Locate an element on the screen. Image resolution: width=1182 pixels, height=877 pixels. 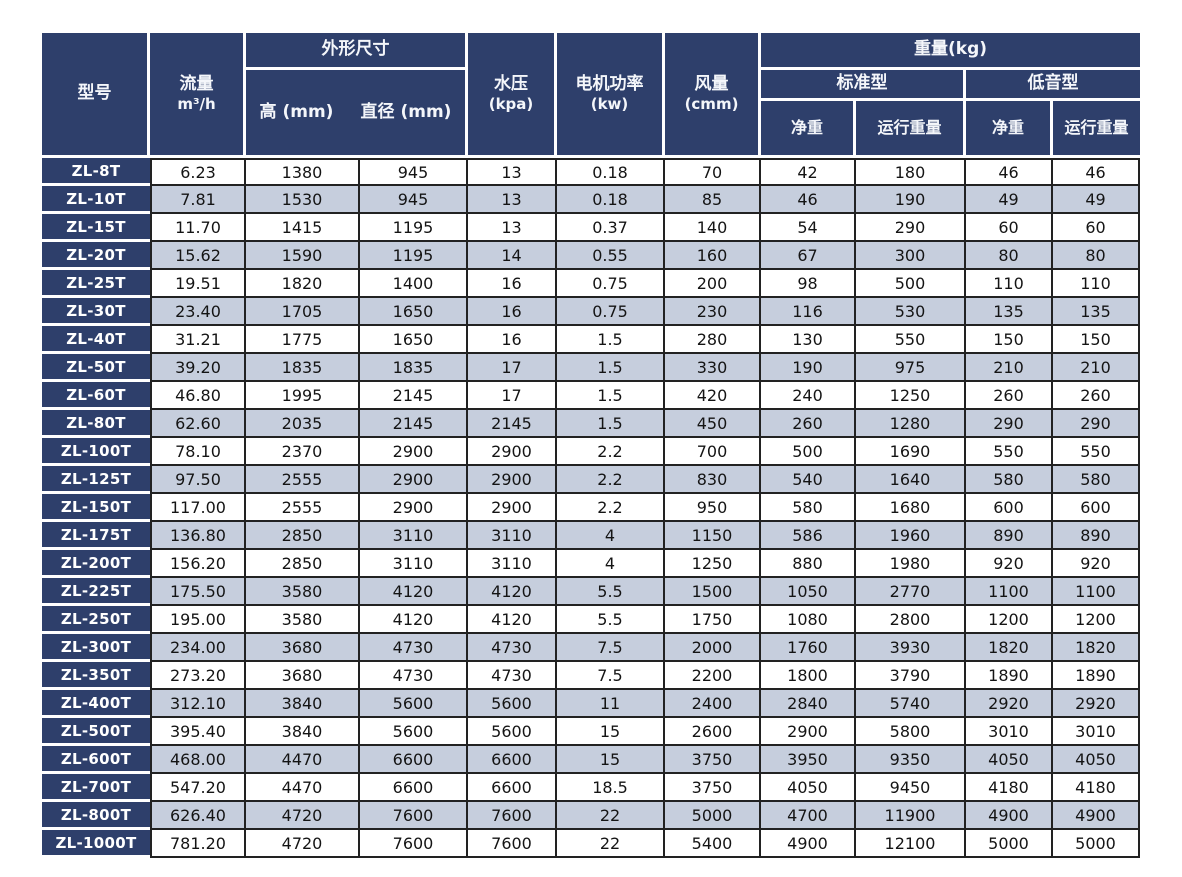
data-cell: 2145 is located at coordinates (414, 396).